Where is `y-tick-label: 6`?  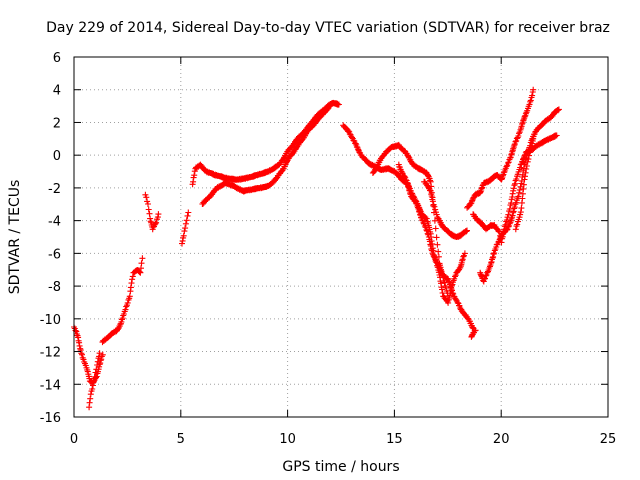
y-tick-label: 6 is located at coordinates (57, 58).